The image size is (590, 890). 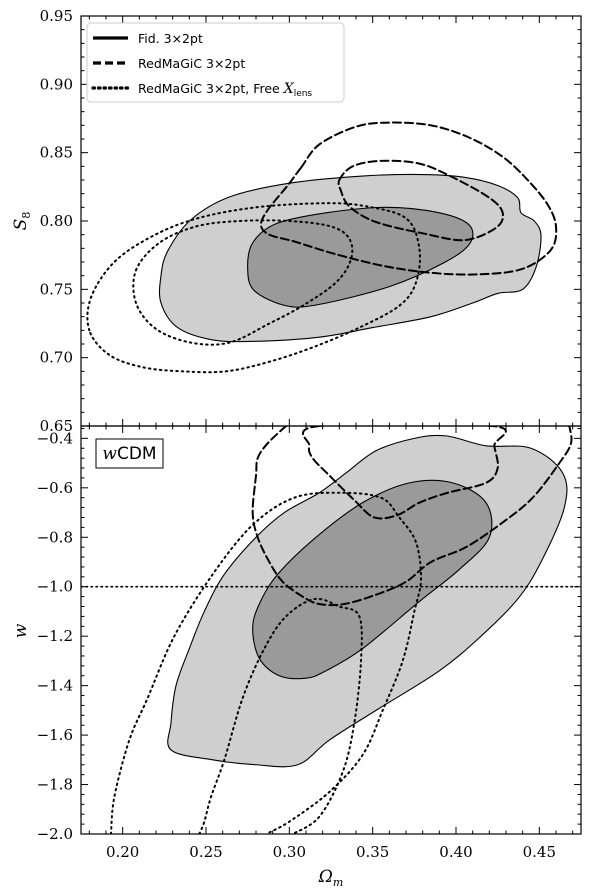 I want to click on y-tick-label: 0.95, so click(x=56, y=16).